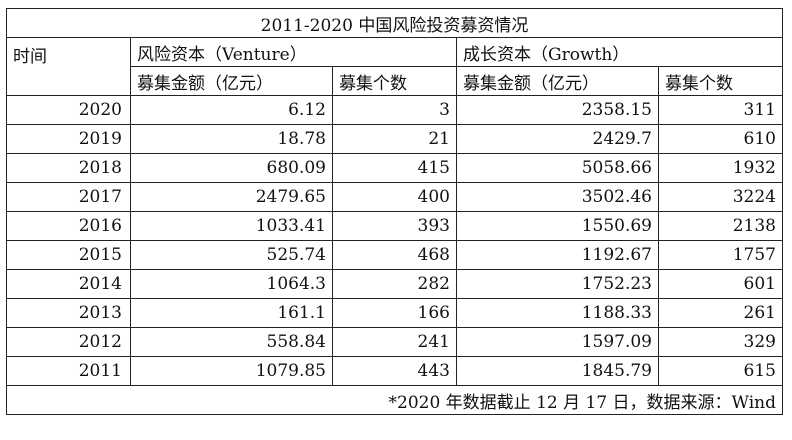 Image resolution: width=792 pixels, height=440 pixels. Describe the element at coordinates (557, 284) in the screenshot. I see `gc-amount-cell: 1752.23` at that location.